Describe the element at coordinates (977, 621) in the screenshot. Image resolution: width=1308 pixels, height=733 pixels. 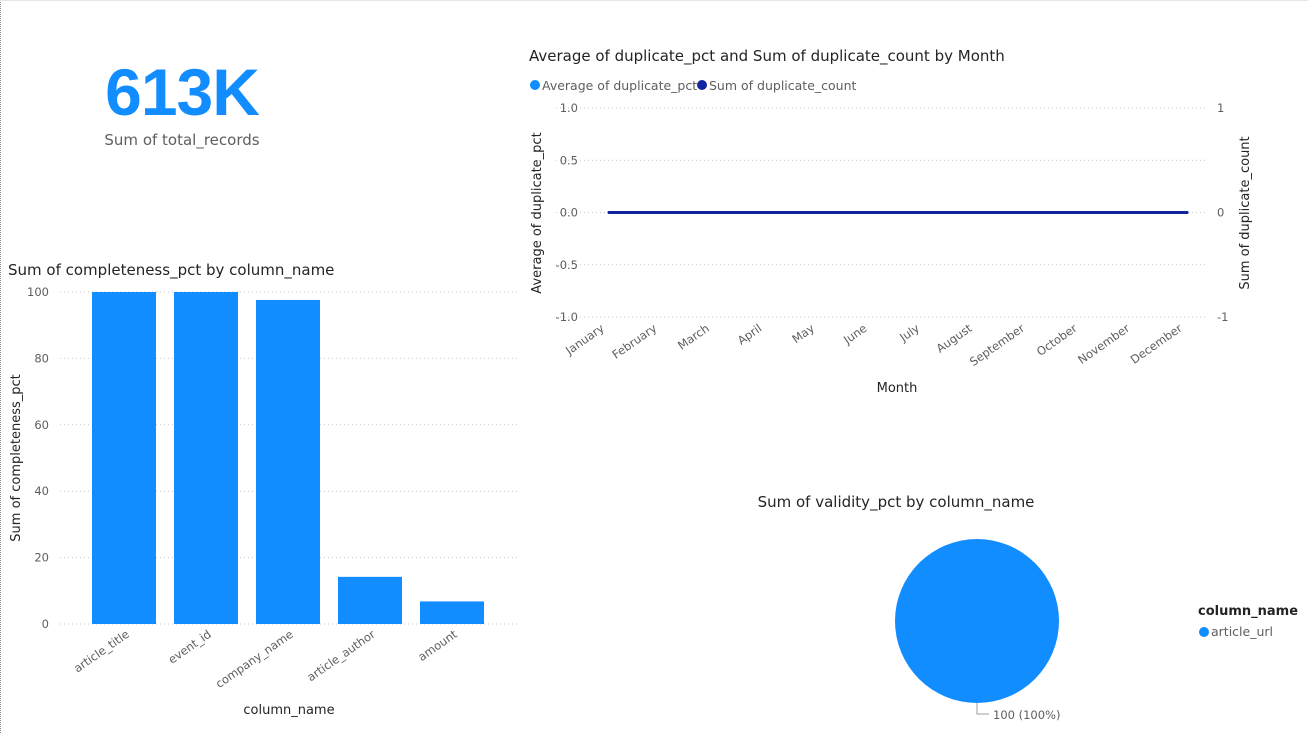
I see `pie-slice-article-url` at that location.